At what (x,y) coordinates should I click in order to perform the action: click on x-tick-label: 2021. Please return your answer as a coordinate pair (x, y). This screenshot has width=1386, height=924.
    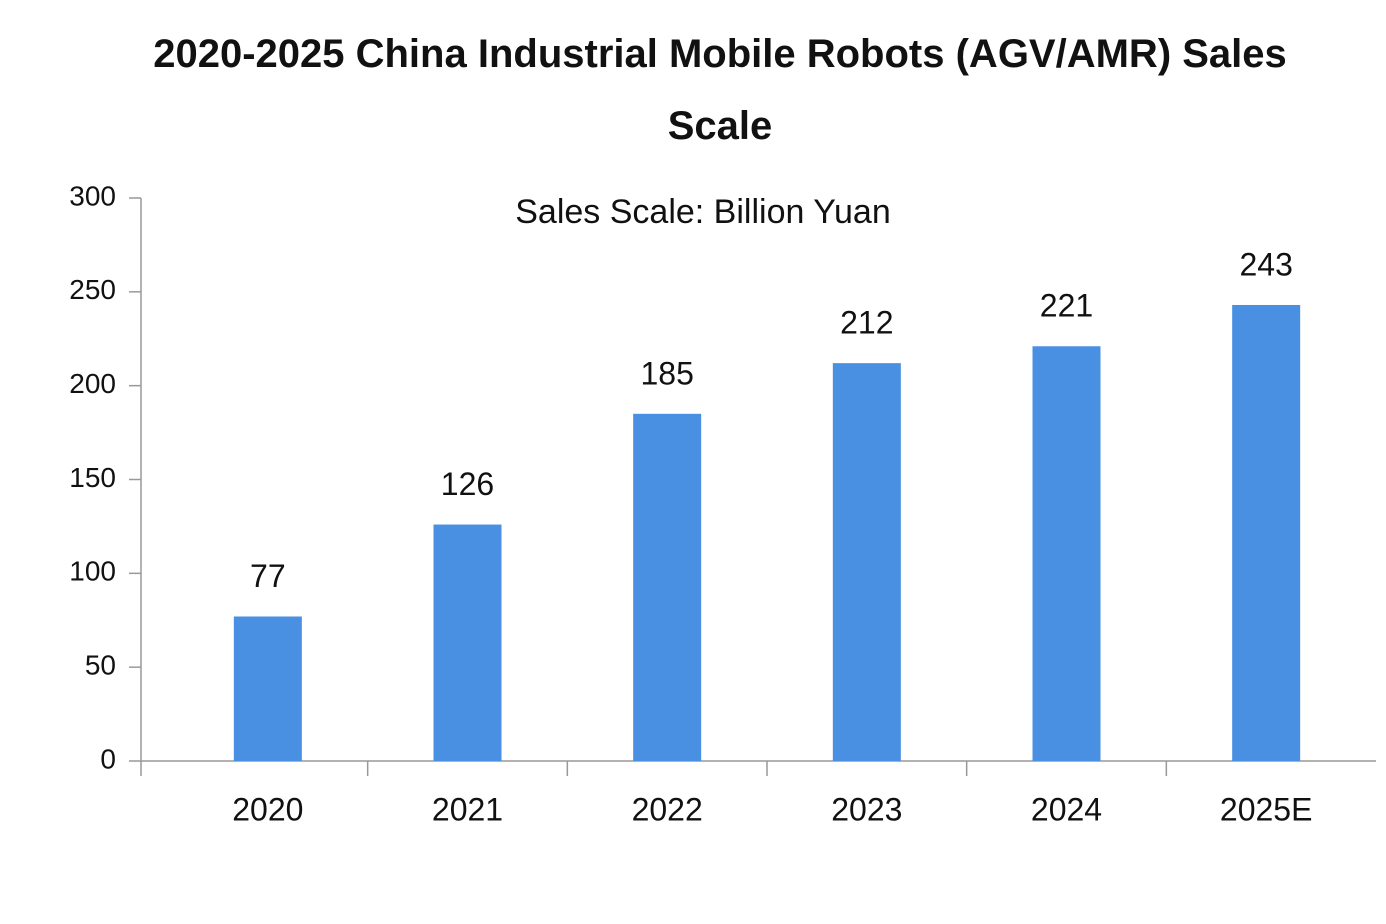
    Looking at the image, I should click on (467, 809).